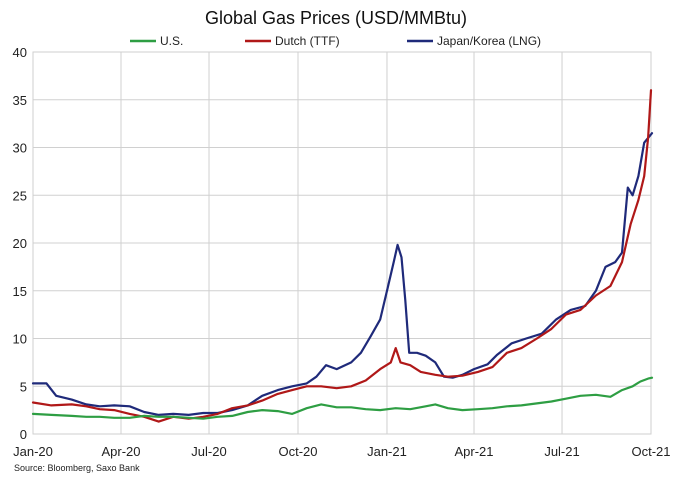  Describe the element at coordinates (307, 41) in the screenshot. I see `legend-label: Dutch (TTF)` at that location.